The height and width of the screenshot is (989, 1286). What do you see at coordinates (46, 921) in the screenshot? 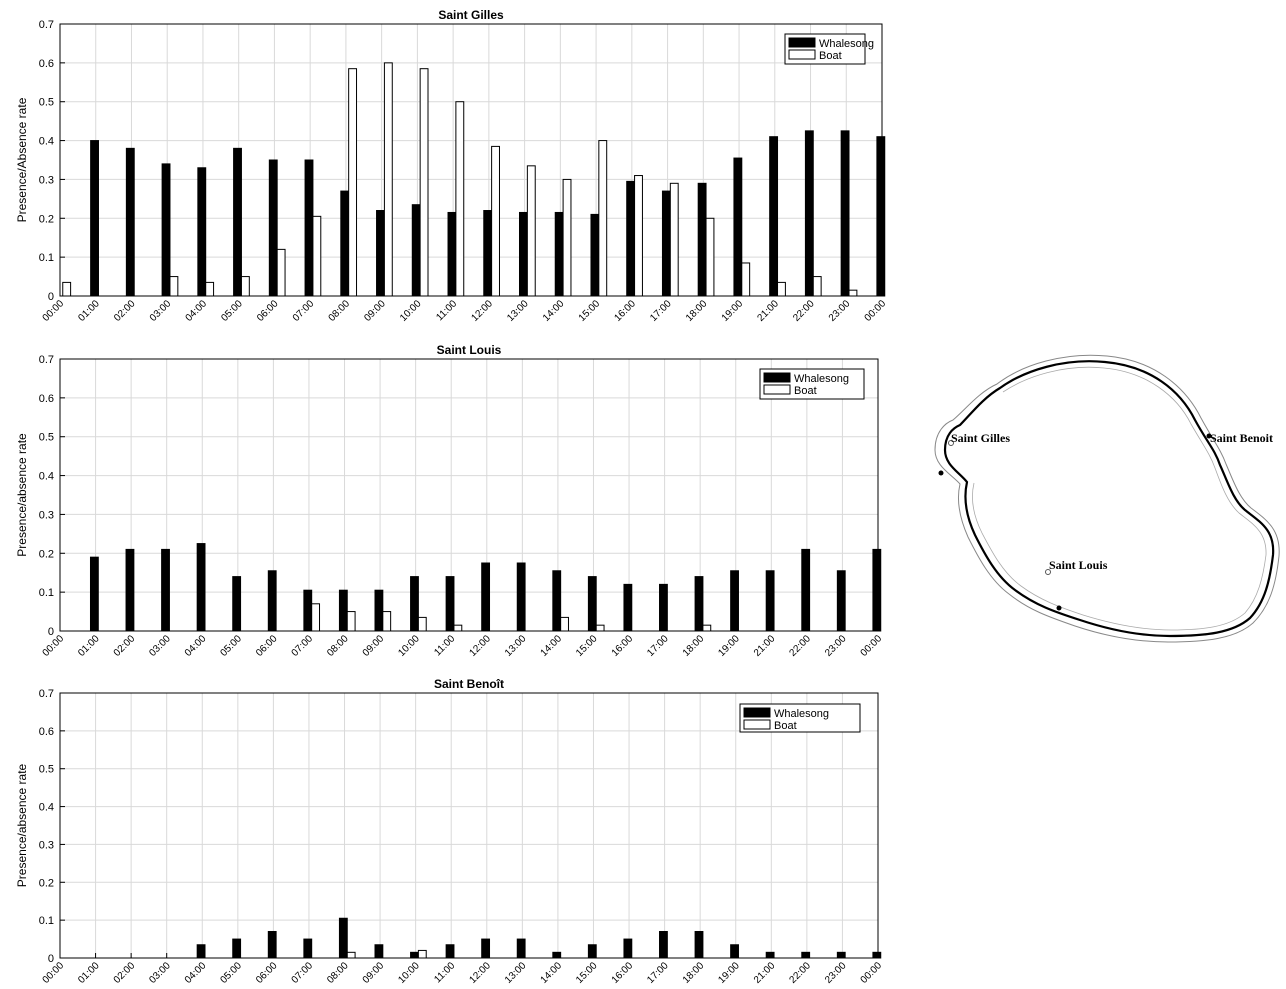
I see `y-tick-label: 0.1` at bounding box center [46, 921].